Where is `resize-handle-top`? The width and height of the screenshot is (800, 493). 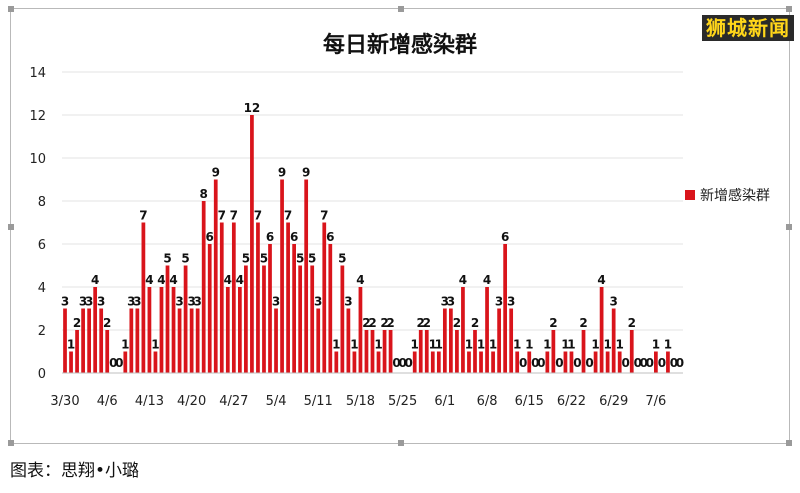
resize-handle-top is located at coordinates (401, 9).